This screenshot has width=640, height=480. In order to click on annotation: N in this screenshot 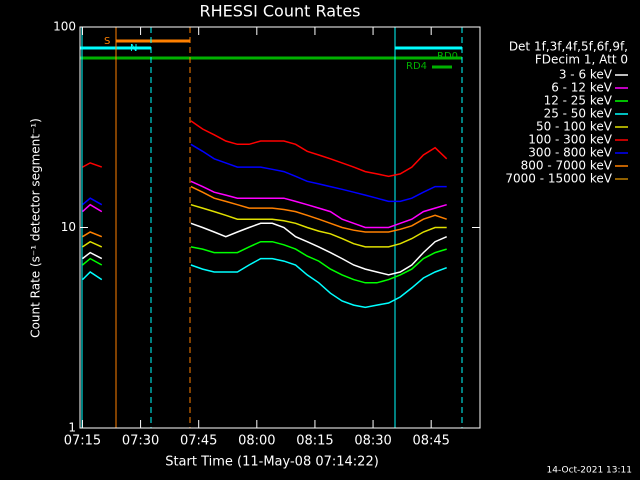, I will do `click(133, 48)`.